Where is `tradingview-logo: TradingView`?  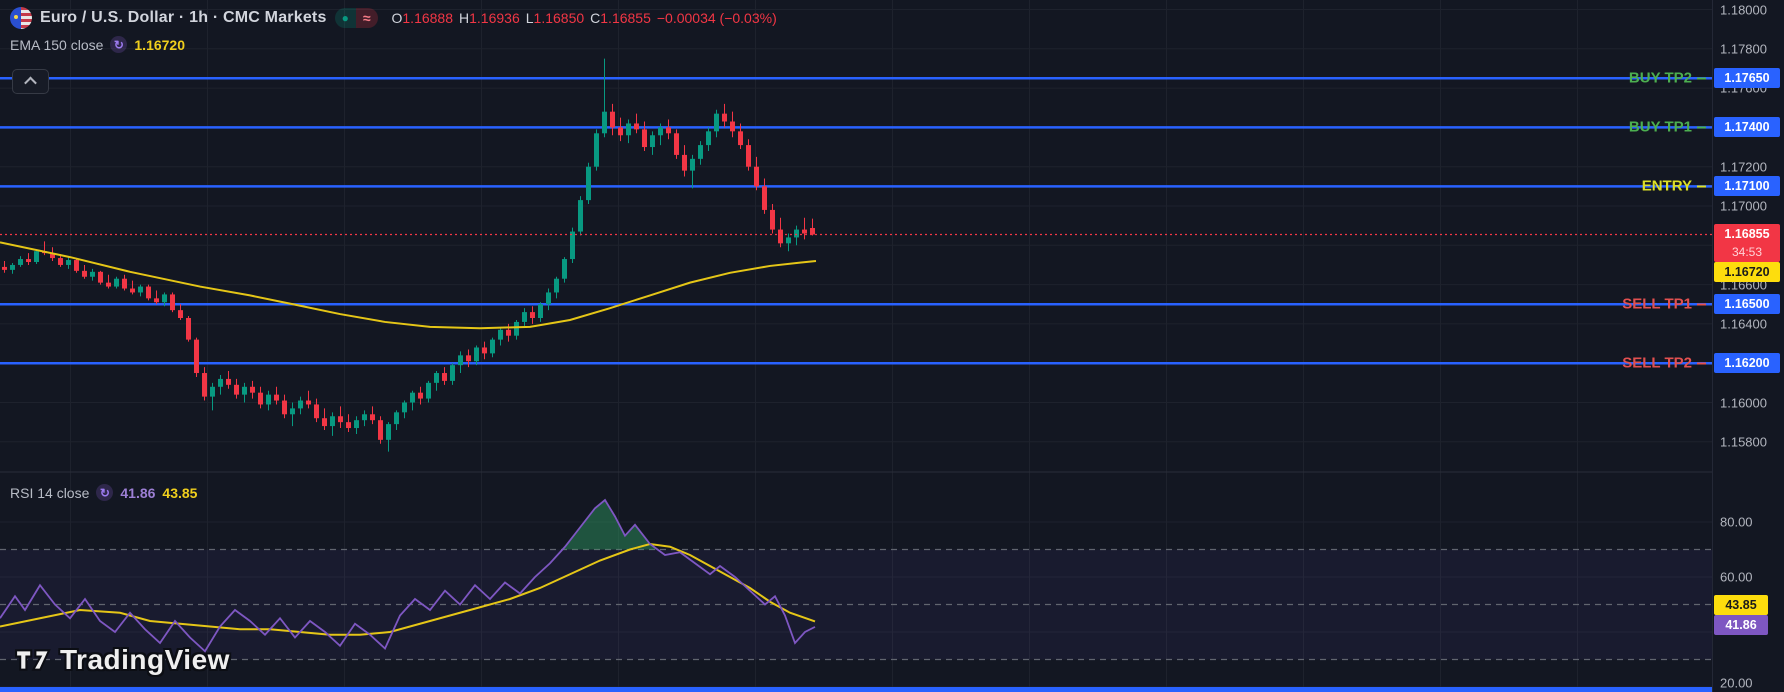 tradingview-logo: TradingView is located at coordinates (122, 660).